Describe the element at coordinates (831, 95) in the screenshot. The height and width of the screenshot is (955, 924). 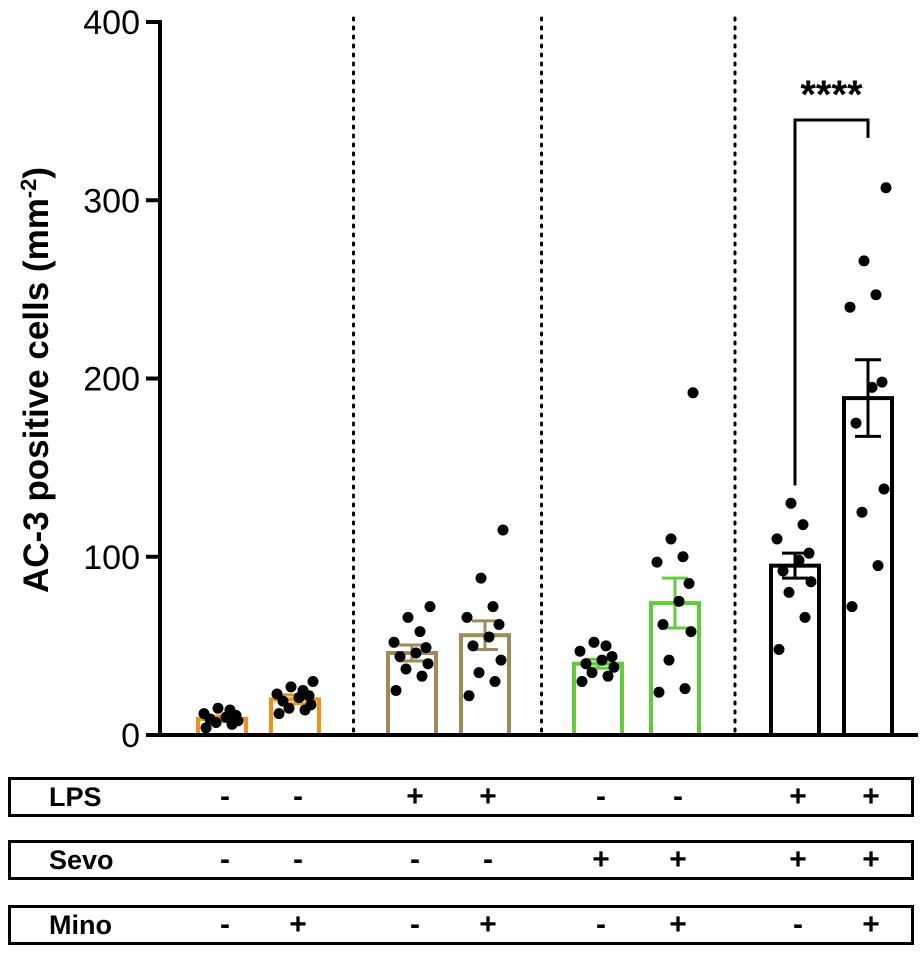
I see `significance-label: ****` at that location.